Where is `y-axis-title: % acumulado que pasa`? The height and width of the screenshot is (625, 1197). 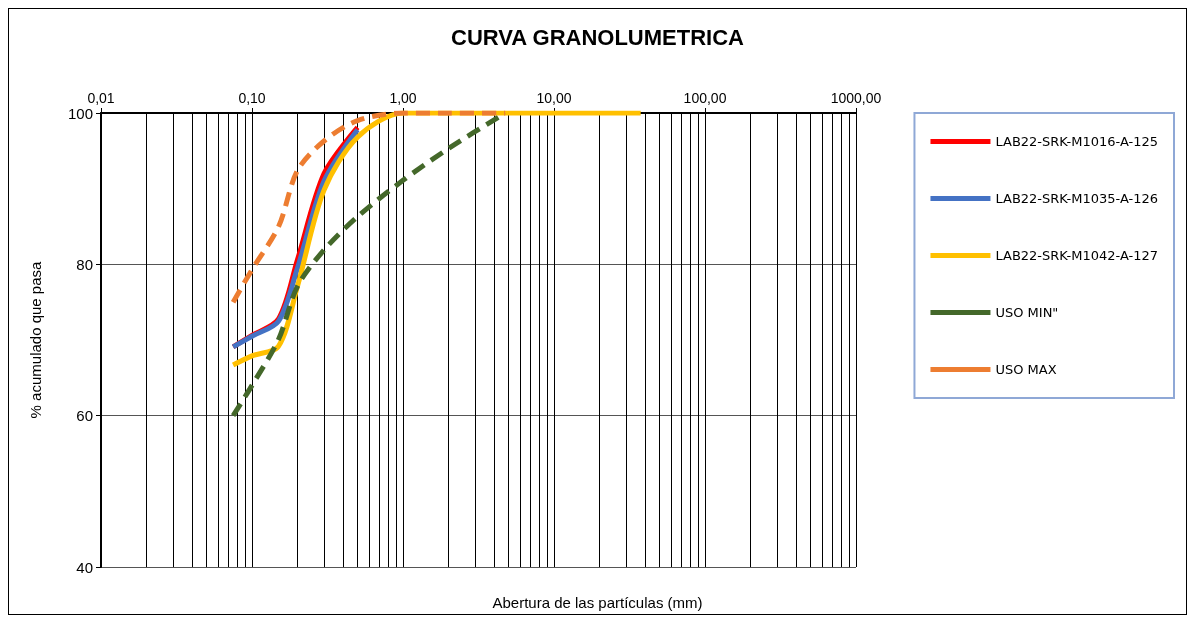 y-axis-title: % acumulado que pasa is located at coordinates (35, 339).